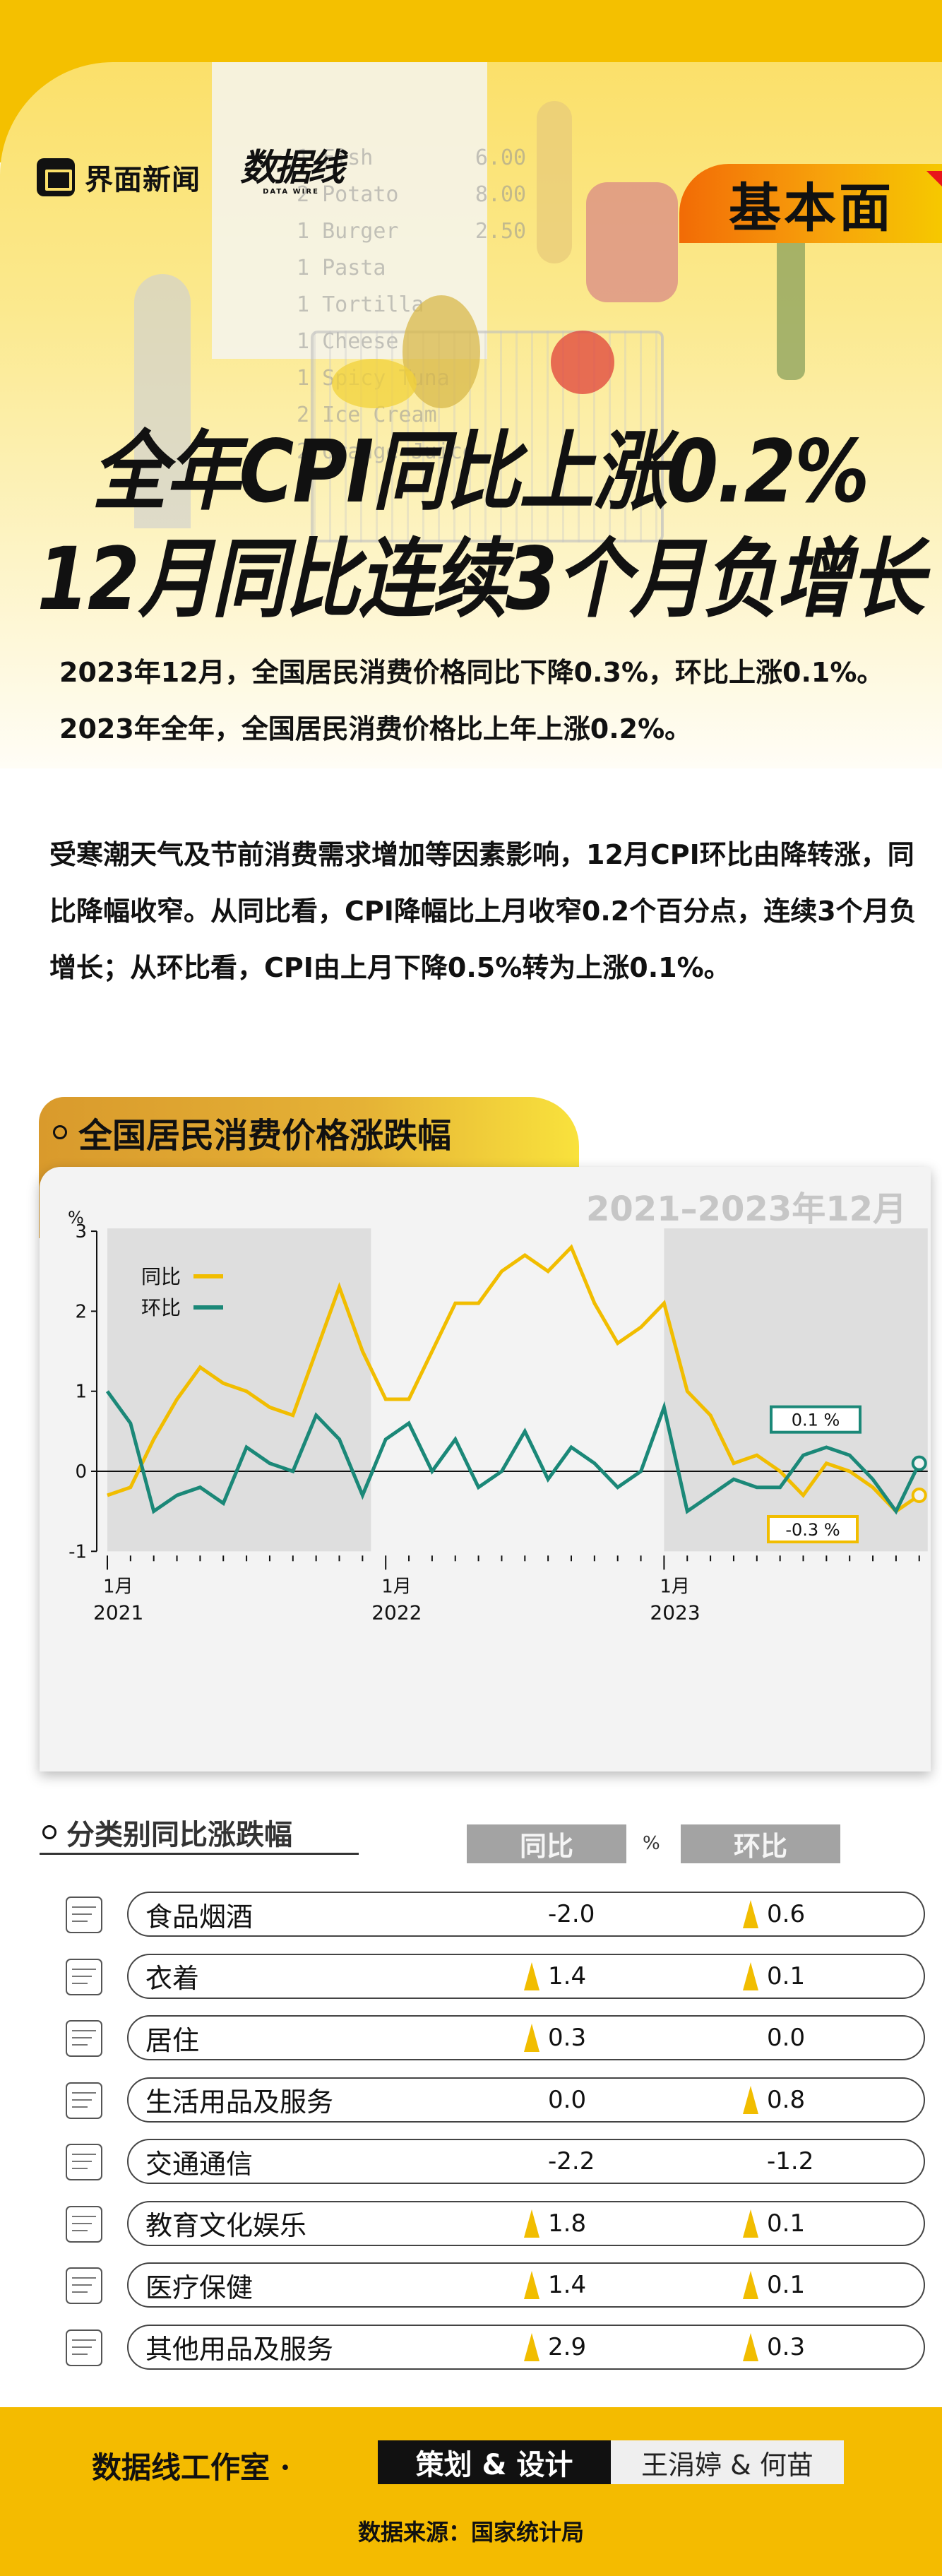  Describe the element at coordinates (555, 2100) in the screenshot. I see `category-yoy-value: 0.0` at that location.